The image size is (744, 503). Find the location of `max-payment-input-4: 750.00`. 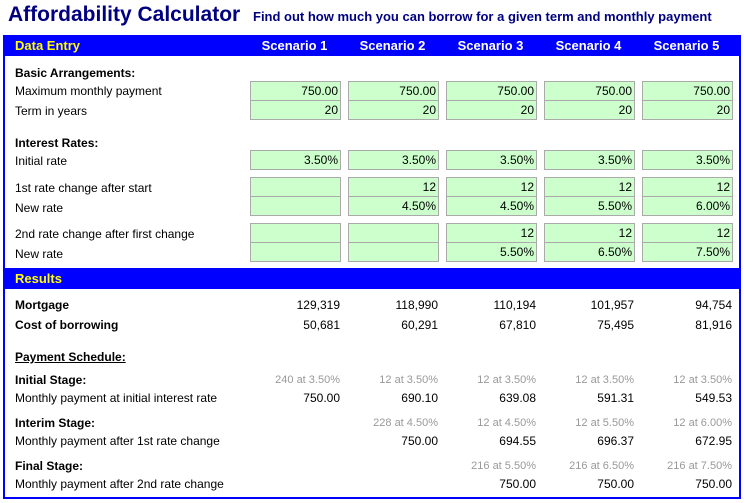

max-payment-input-4: 750.00 is located at coordinates (589, 91).